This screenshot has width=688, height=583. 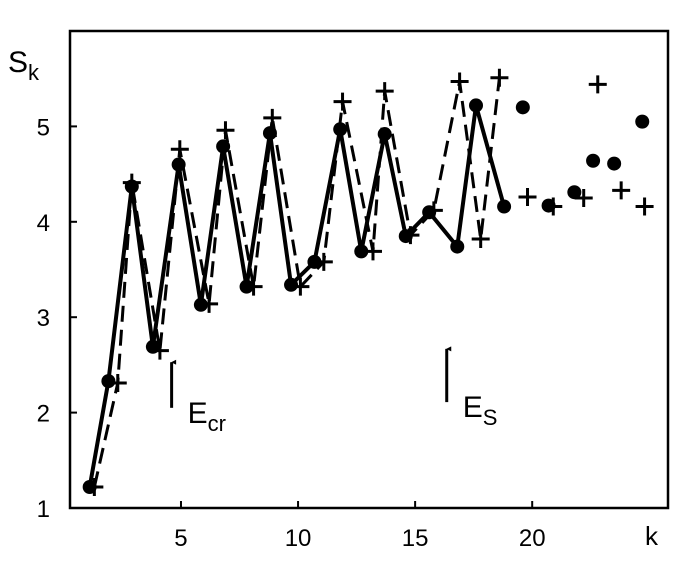 What do you see at coordinates (43, 318) in the screenshot?
I see `y-tick-label: 3` at bounding box center [43, 318].